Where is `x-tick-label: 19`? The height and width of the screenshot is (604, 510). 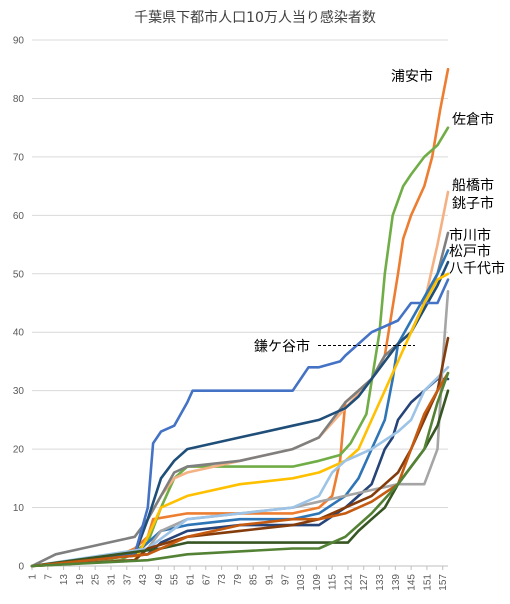 x-tick-label: 19 is located at coordinates (80, 580).